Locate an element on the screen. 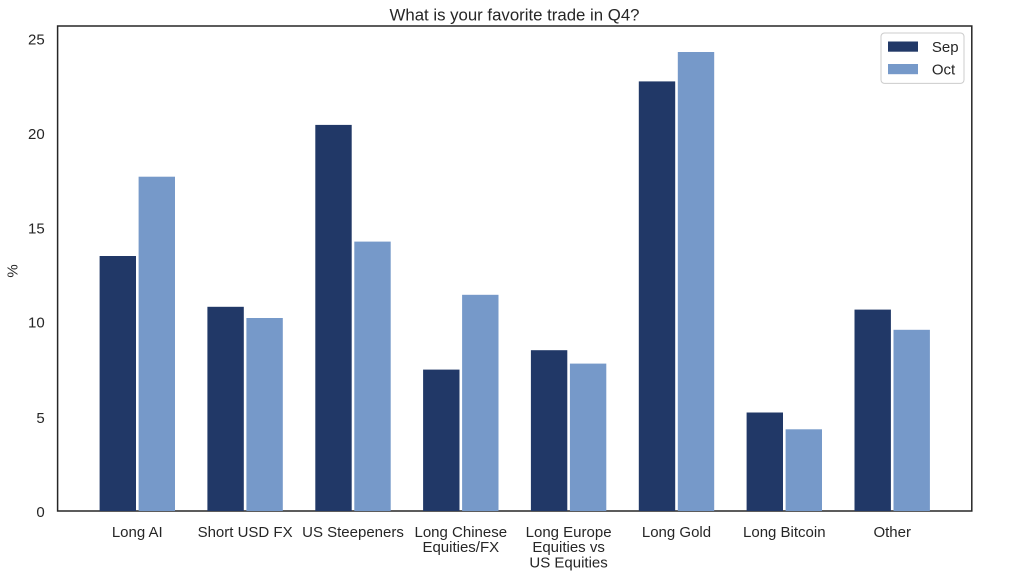  svg-text: 25 is located at coordinates (36, 40).